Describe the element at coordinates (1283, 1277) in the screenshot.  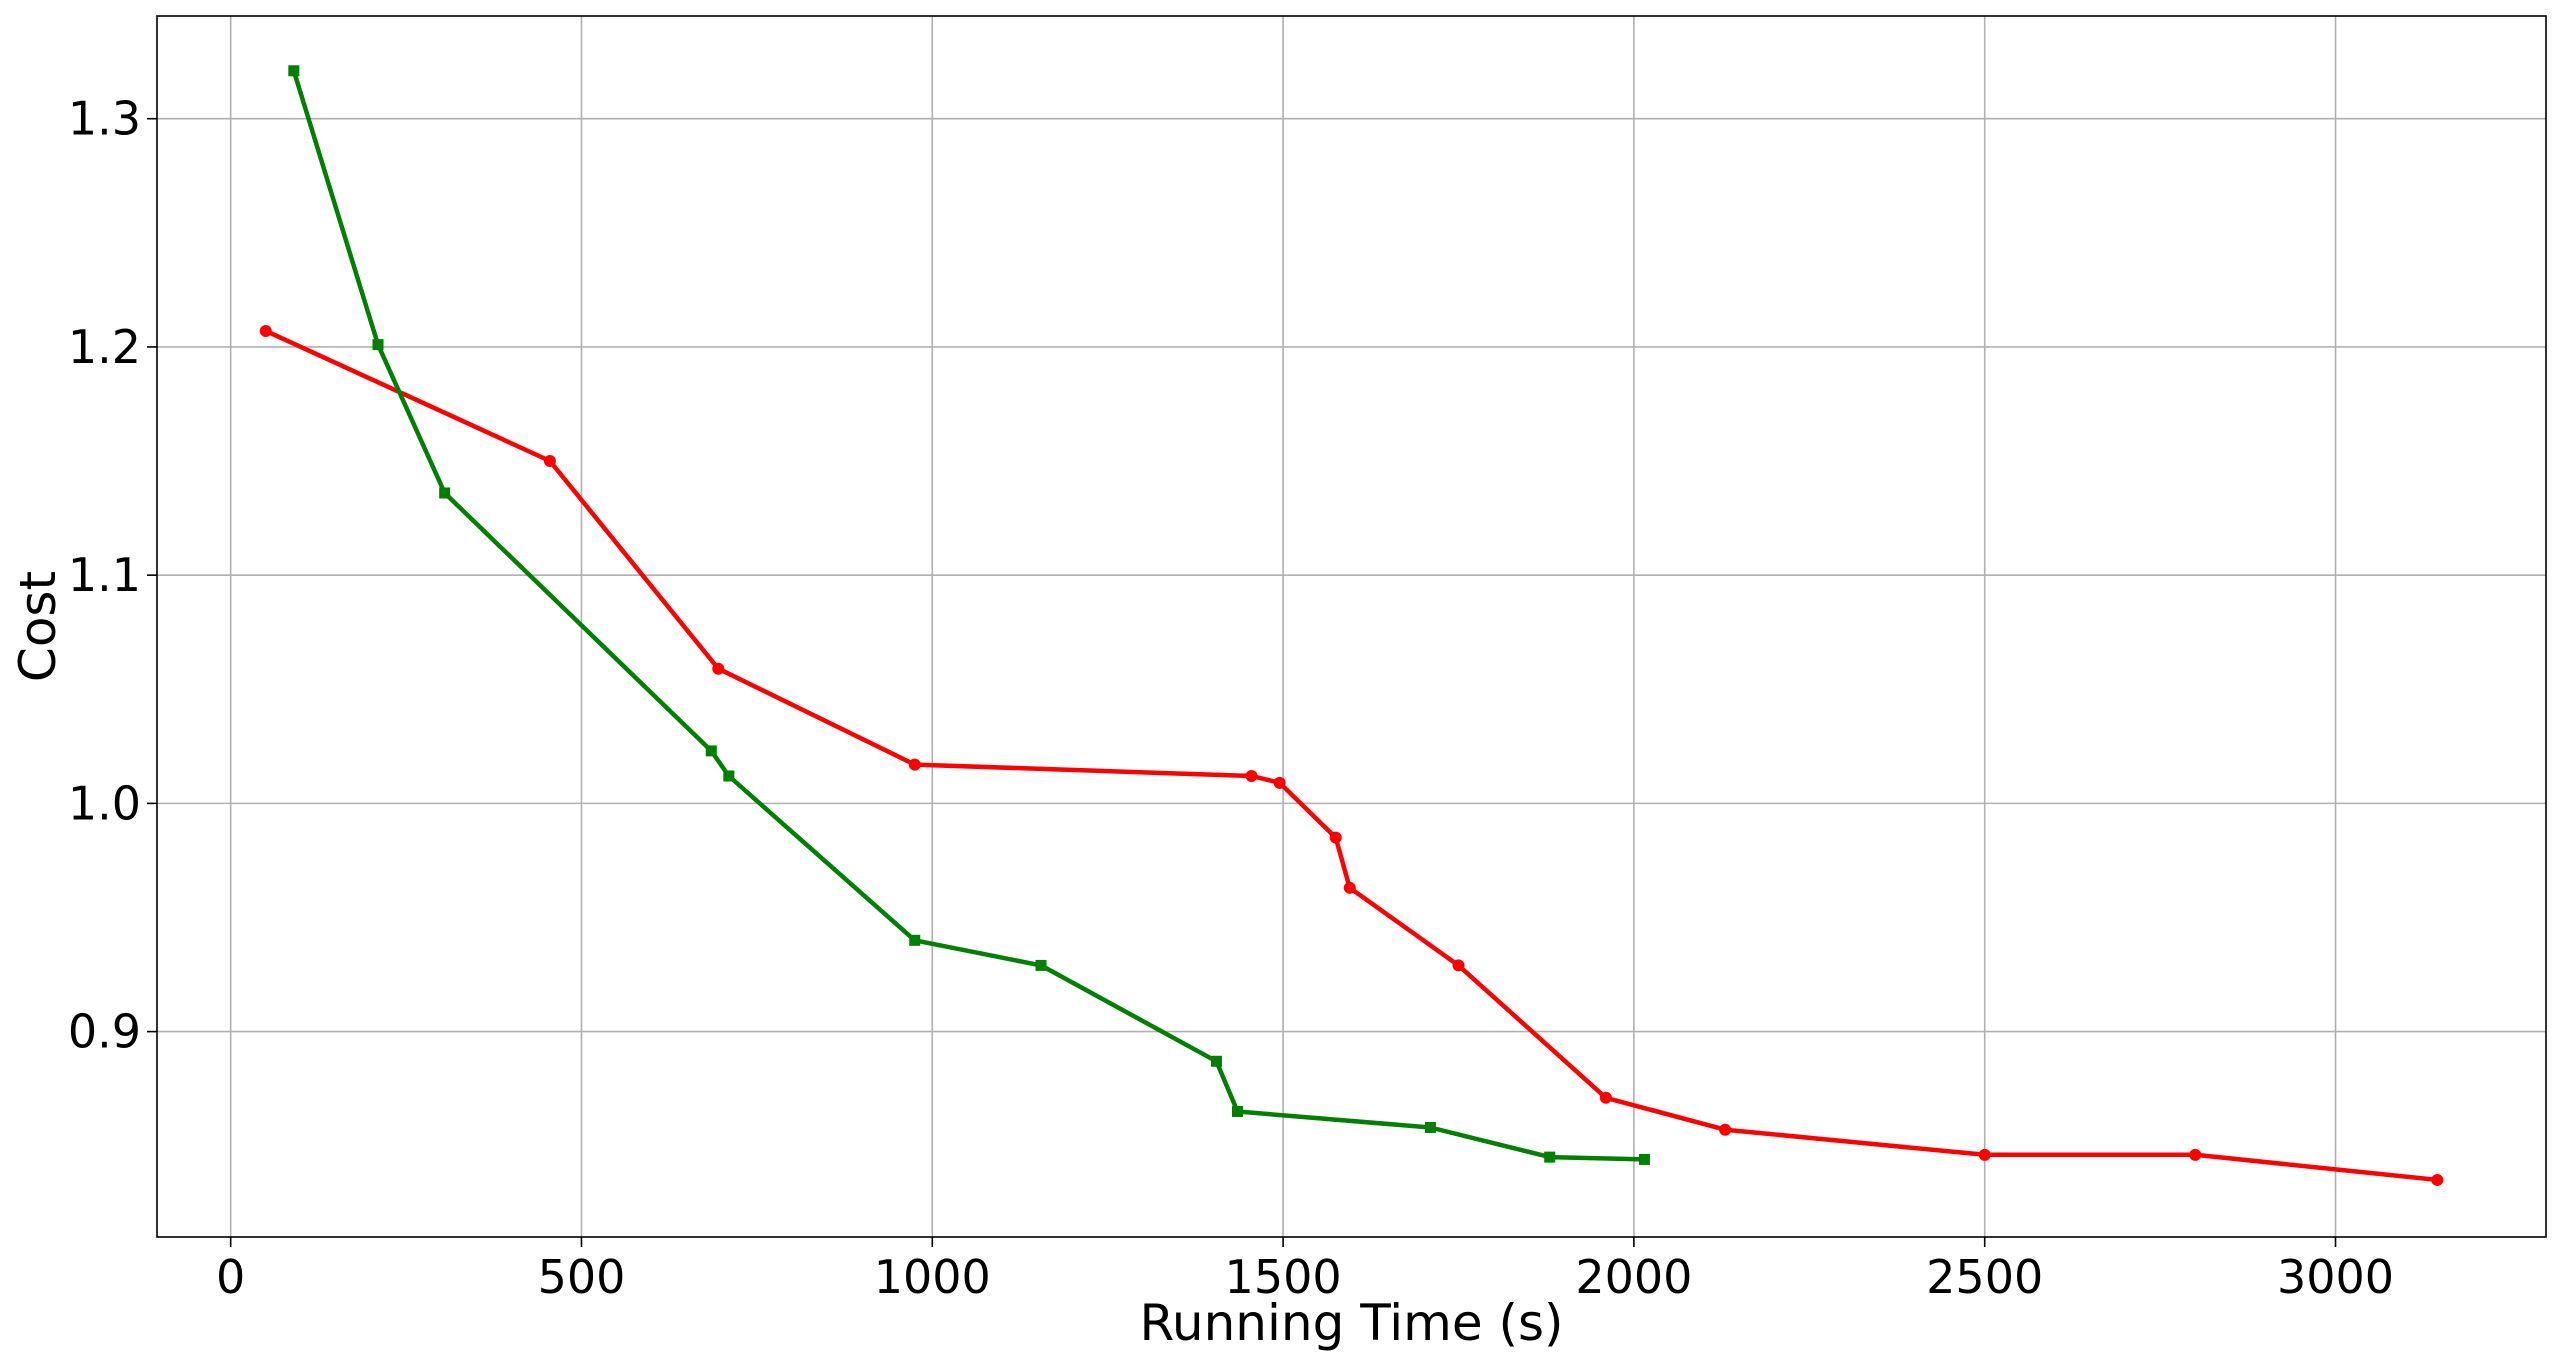
I see `x-tick-label: 1500` at that location.